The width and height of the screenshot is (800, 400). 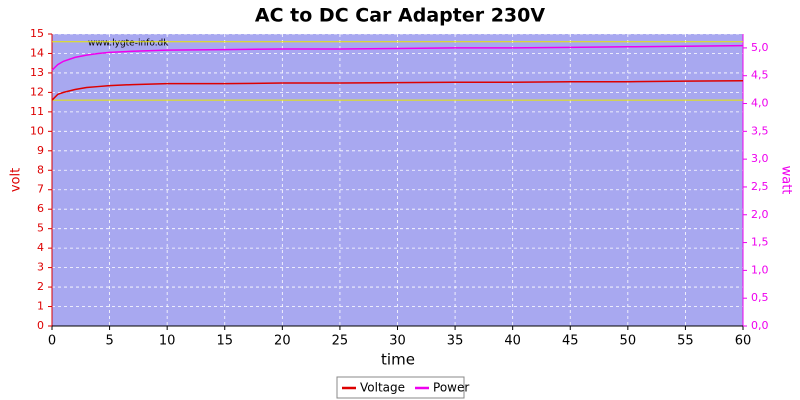 I want to click on y-tick-label: 12, so click(x=37, y=91).